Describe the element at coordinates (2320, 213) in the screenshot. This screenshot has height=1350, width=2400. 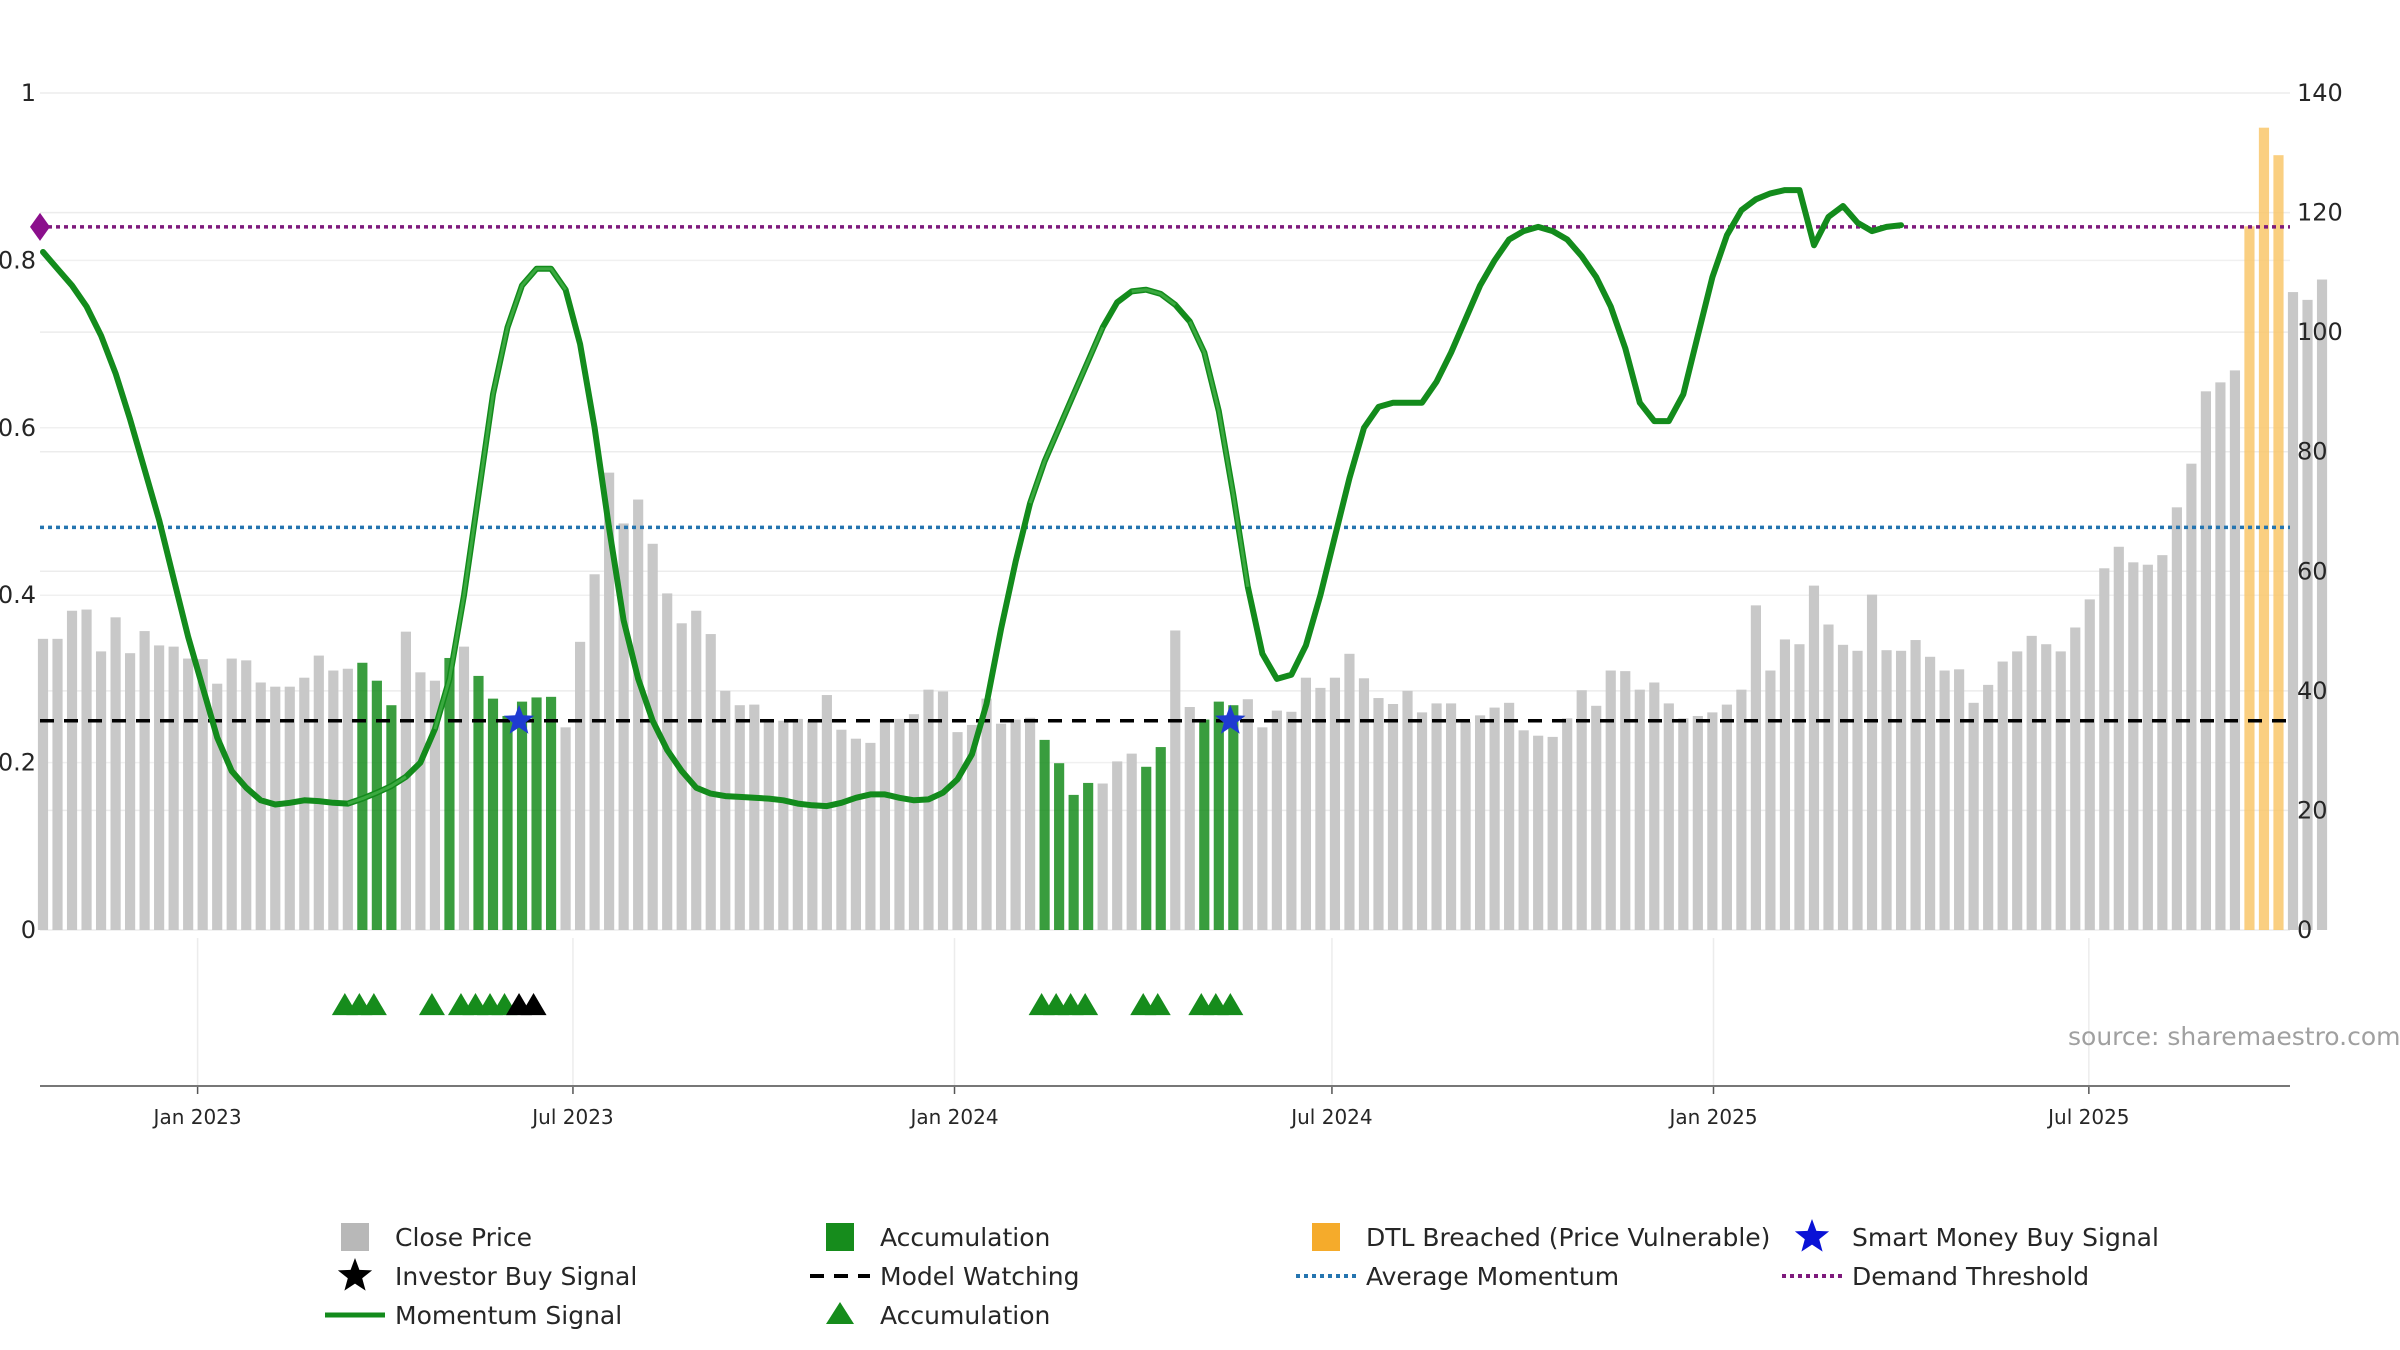
I see `right-tick-label: 120` at that location.